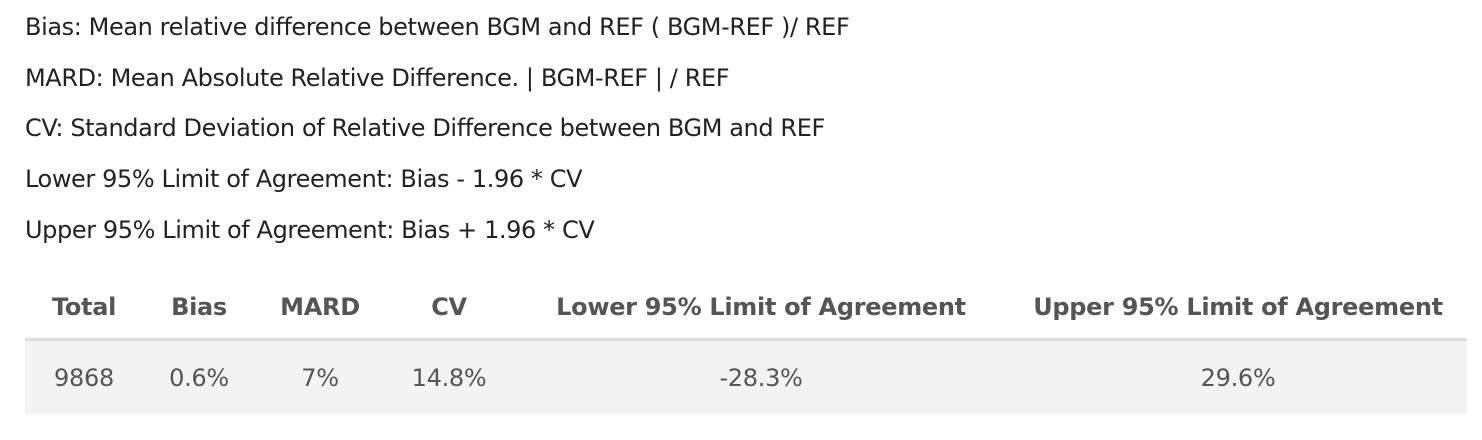  What do you see at coordinates (449, 376) in the screenshot?
I see `cell-cv: 14.8%` at bounding box center [449, 376].